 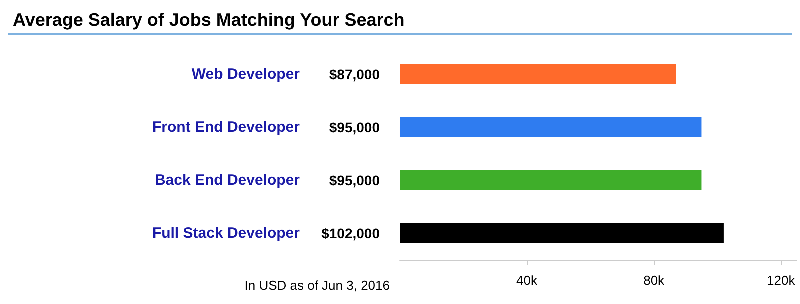 I want to click on x-tick-label: 80k, so click(x=655, y=280).